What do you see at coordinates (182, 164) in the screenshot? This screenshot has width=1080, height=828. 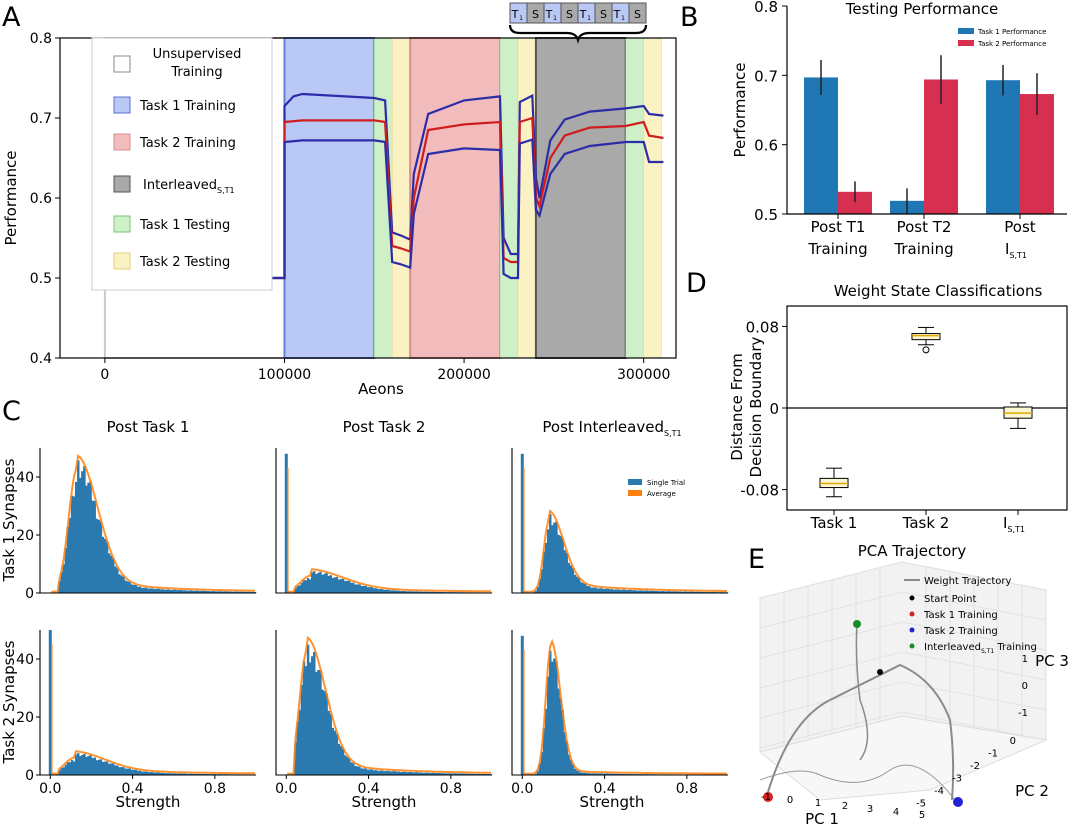 I see `legend-box-a` at bounding box center [182, 164].